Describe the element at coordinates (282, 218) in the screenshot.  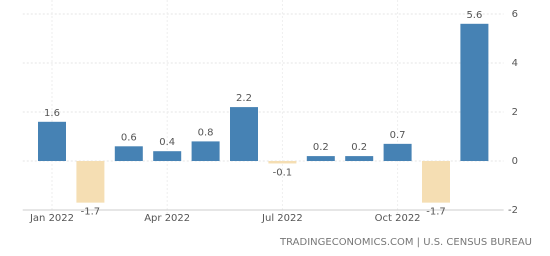
I see `x-tick-label: Jul 2022` at that location.